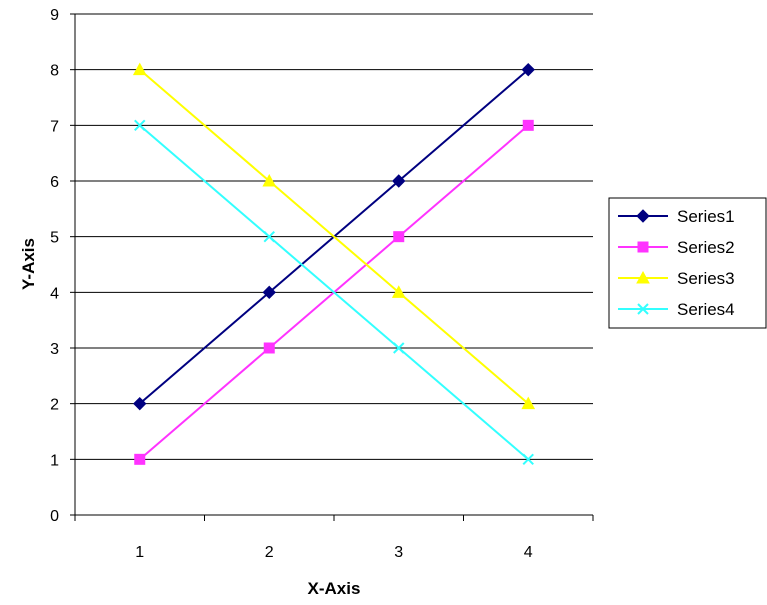  I want to click on y-tick-label: 5, so click(54, 238).